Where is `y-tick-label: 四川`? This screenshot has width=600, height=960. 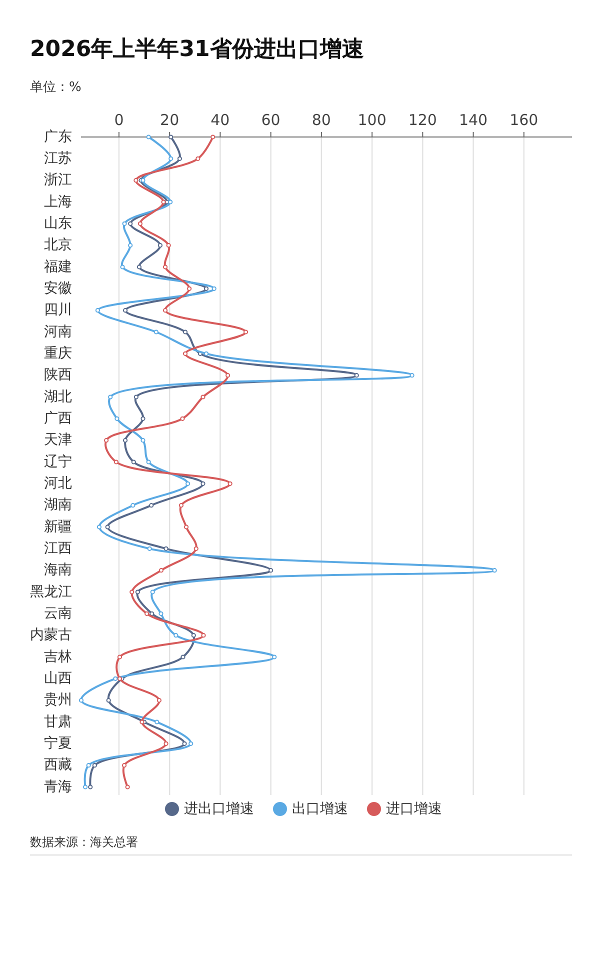 y-tick-label: 四川 is located at coordinates (58, 310).